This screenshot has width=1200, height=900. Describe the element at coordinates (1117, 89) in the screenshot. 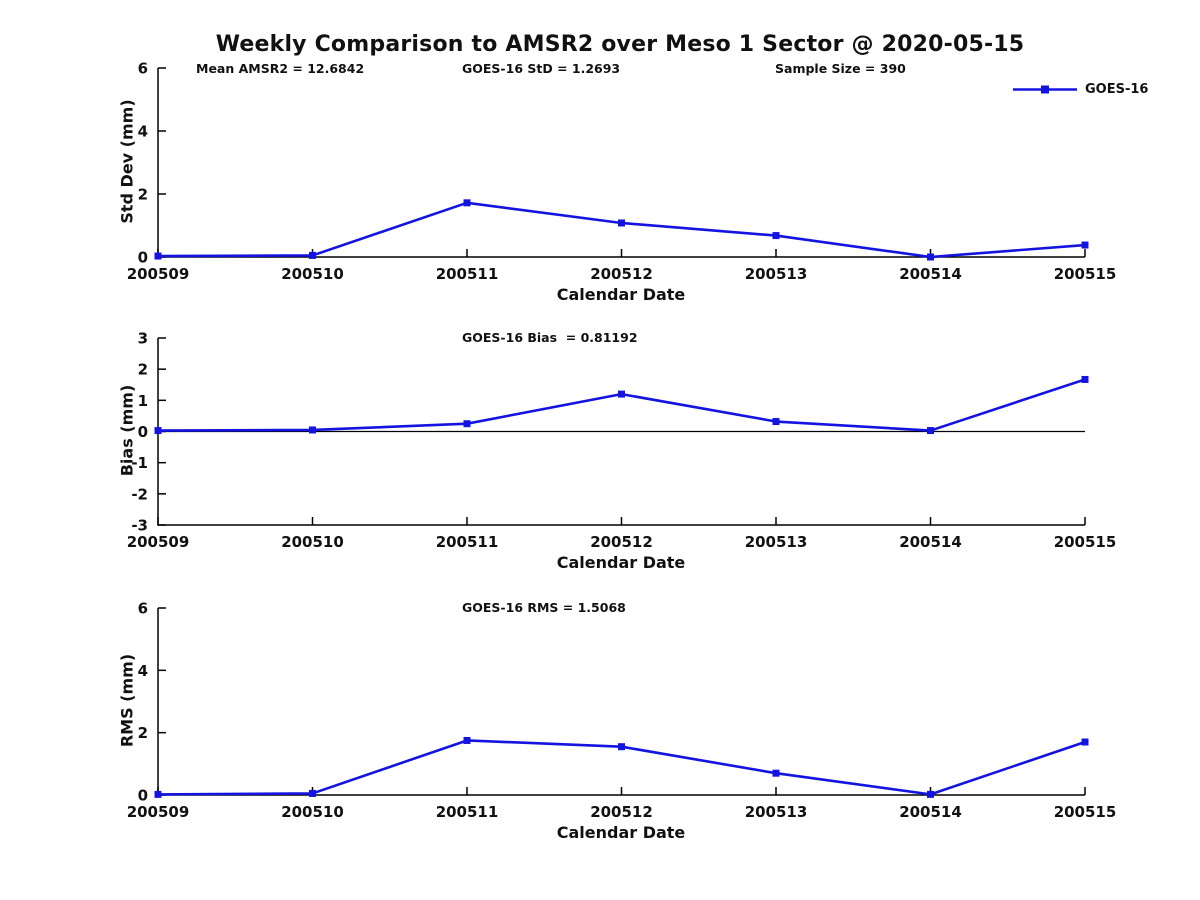

I see `legend-label: GOES-16` at that location.